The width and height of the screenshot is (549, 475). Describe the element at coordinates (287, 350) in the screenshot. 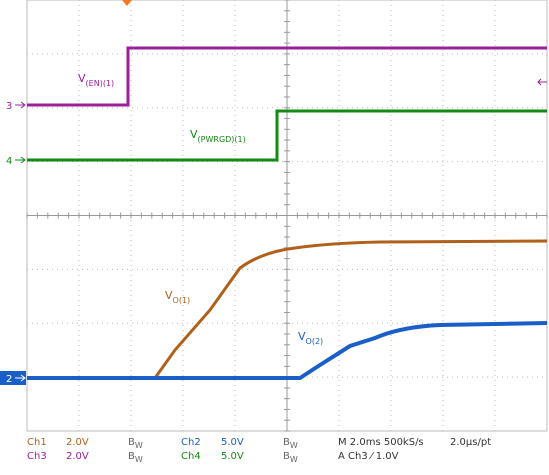

I see `trace-vo2` at that location.